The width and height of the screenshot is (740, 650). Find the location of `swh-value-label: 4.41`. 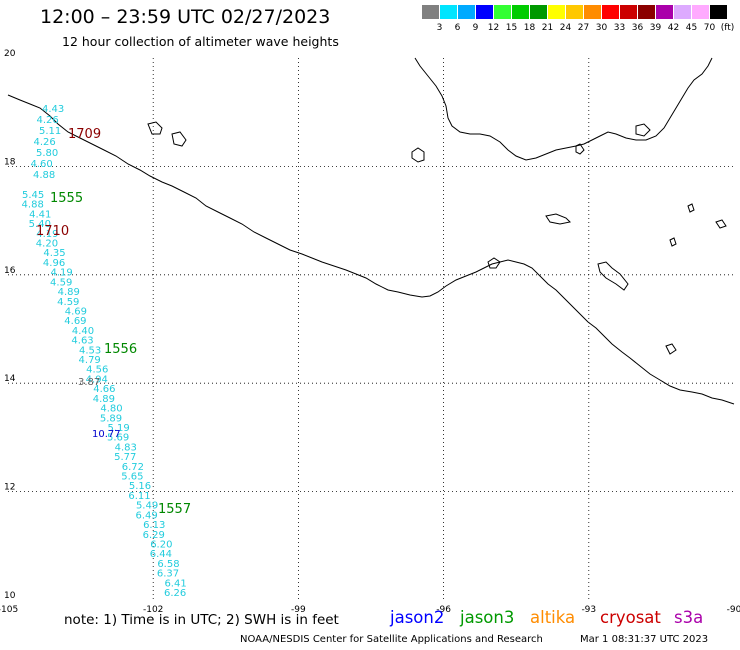

swh-value-label: 4.41 is located at coordinates (40, 214).